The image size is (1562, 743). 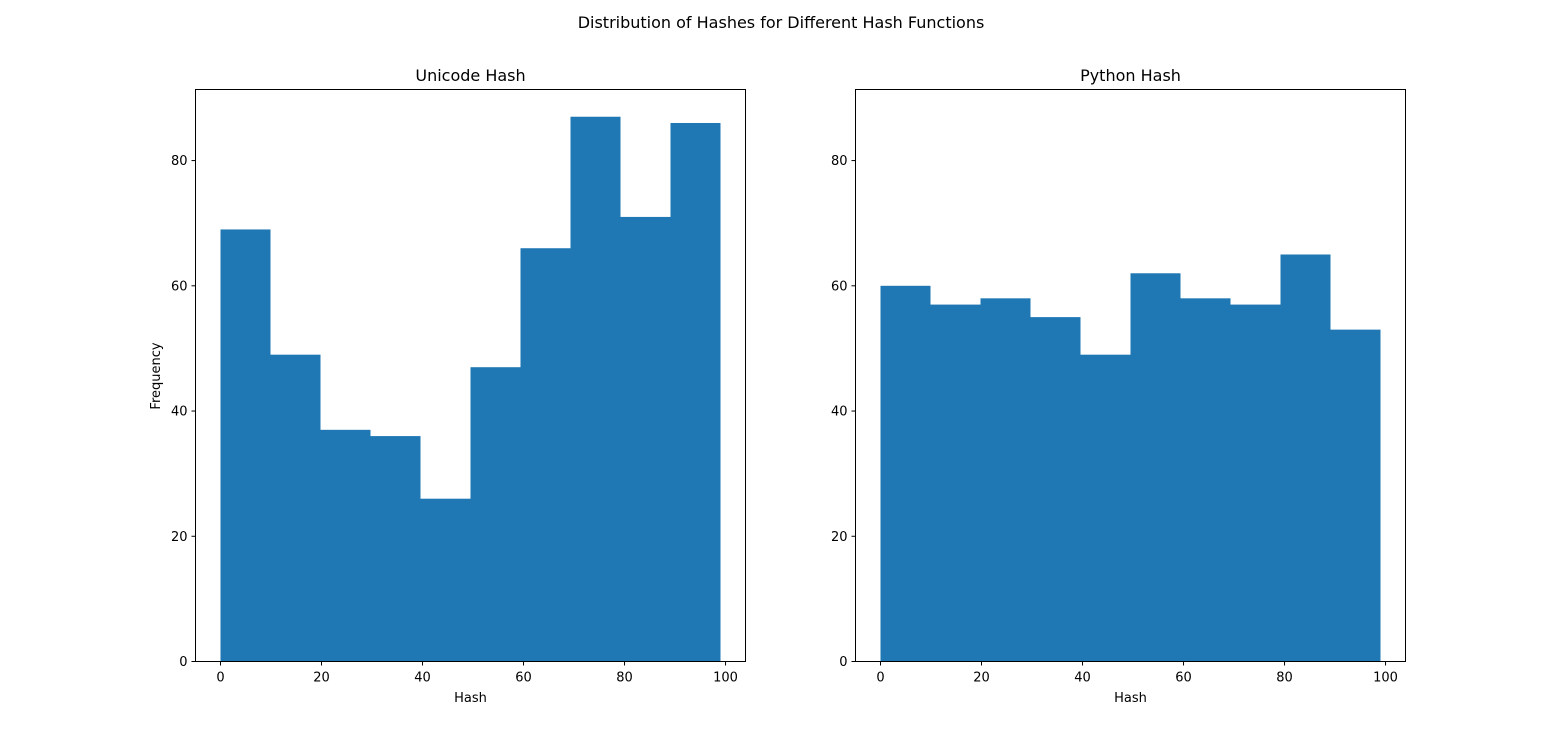 I want to click on unicode-hash-ytick-label: 40, so click(x=179, y=412).